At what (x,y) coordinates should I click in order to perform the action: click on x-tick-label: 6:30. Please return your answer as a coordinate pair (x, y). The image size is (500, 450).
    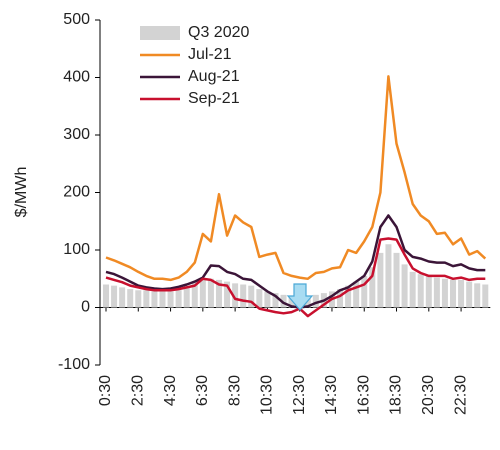
    Looking at the image, I should click on (202, 390).